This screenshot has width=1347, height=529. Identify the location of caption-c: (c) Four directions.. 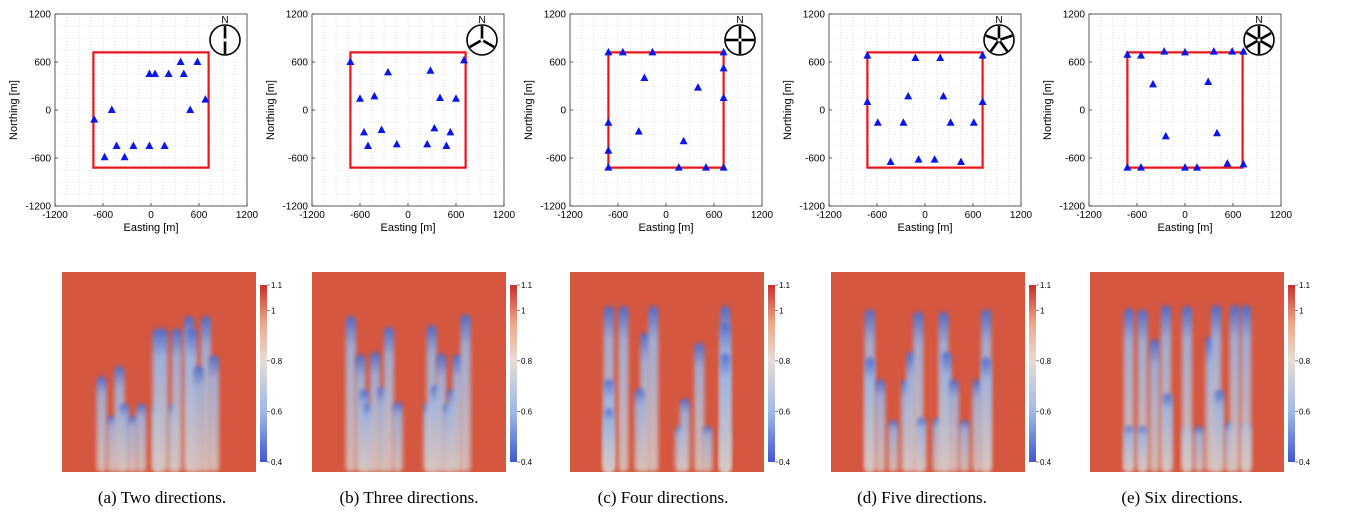
(663, 497).